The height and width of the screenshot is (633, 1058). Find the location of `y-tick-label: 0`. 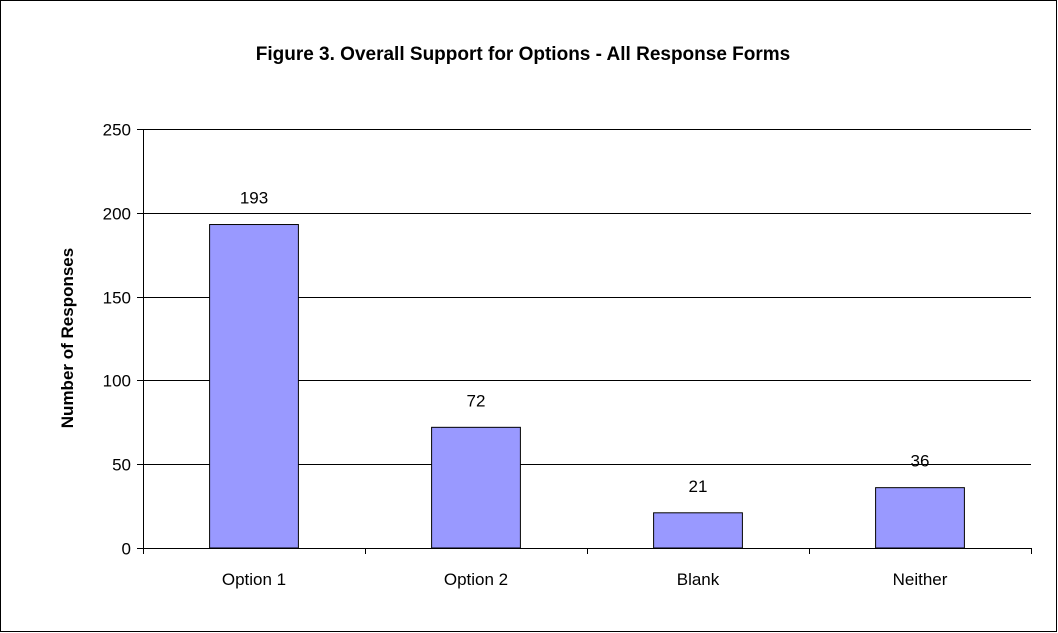

y-tick-label: 0 is located at coordinates (126, 549).